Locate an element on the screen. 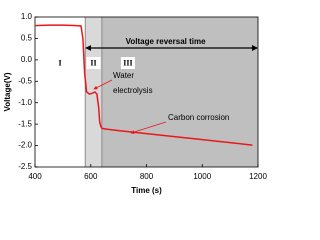 Image resolution: width=320 pixels, height=240 pixels. x-axis-label: Time (s) is located at coordinates (146, 190).